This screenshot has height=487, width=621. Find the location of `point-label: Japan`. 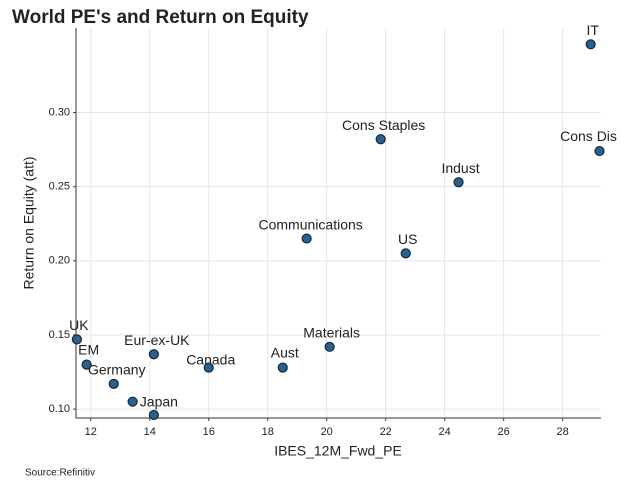

point-label: Japan is located at coordinates (159, 402).